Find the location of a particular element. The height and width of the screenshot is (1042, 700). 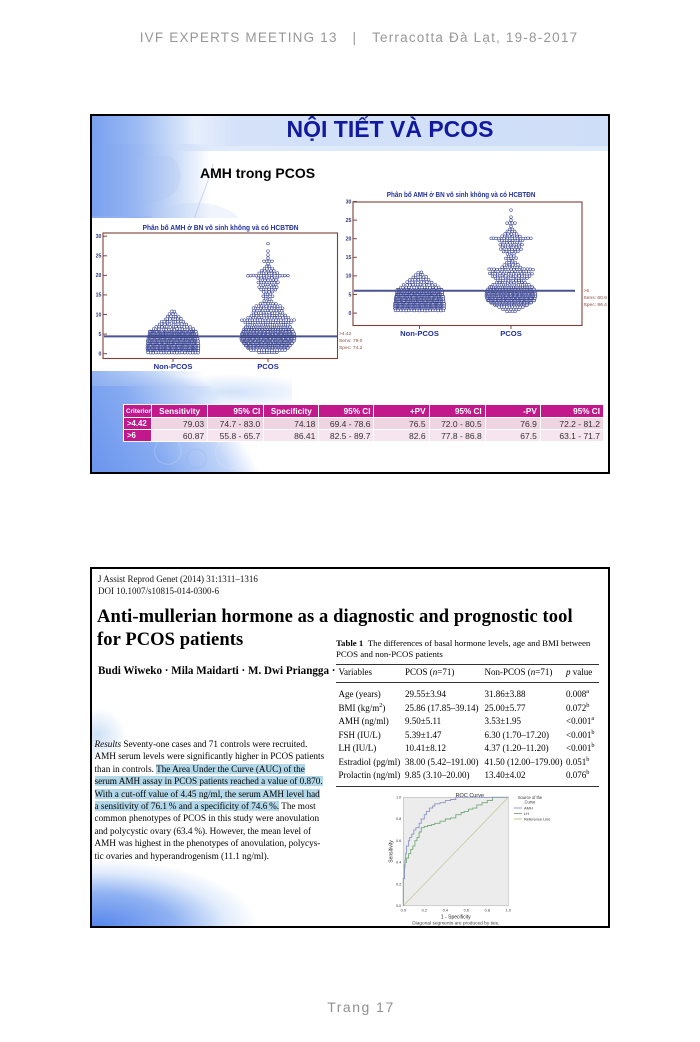

svg-text: LH is located at coordinates (526, 813).